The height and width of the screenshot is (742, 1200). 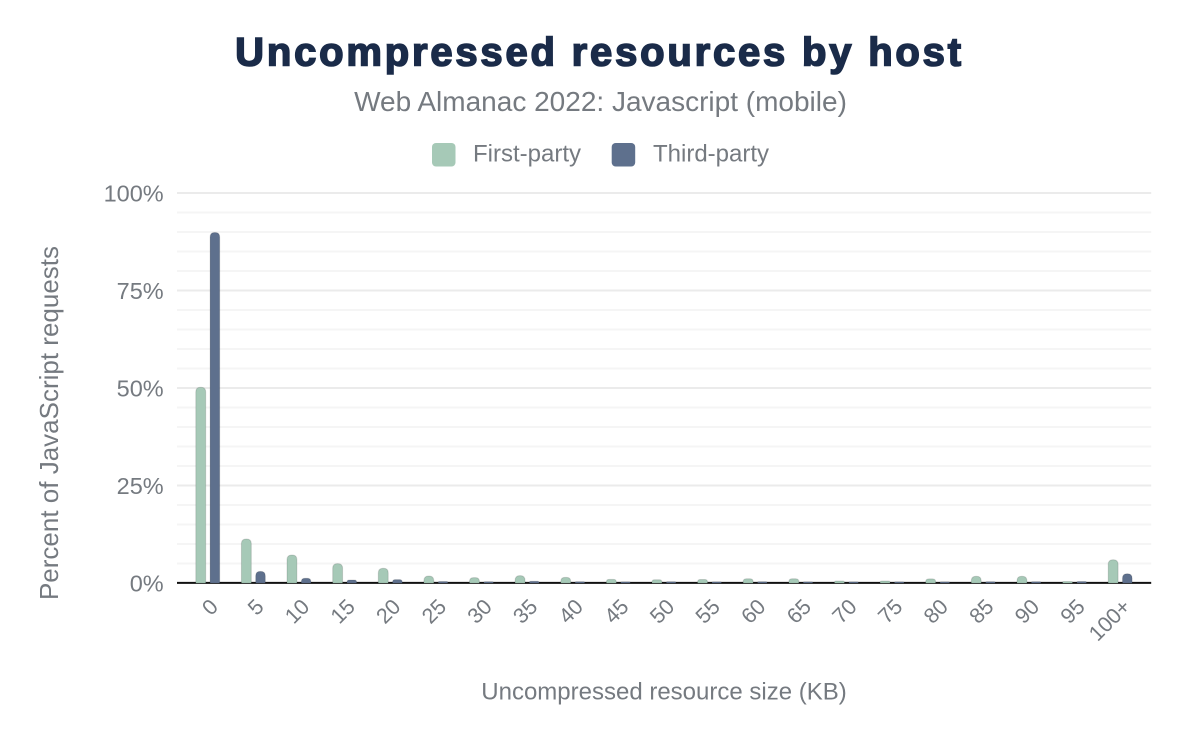 I want to click on svg-text: Third-party, so click(x=711, y=154).